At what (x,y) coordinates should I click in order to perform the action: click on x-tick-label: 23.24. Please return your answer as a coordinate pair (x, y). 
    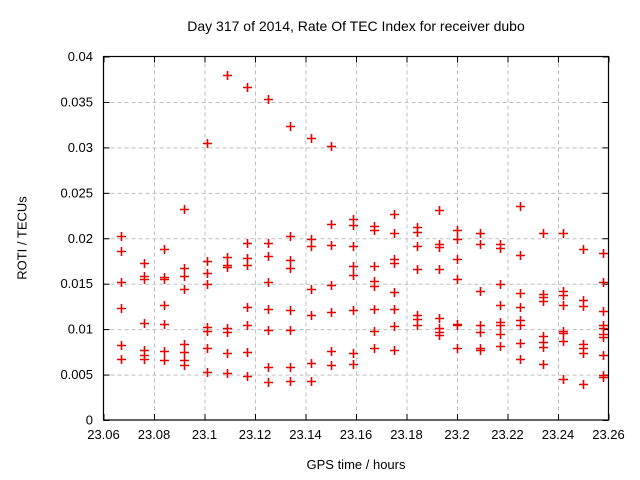
    Looking at the image, I should click on (558, 434).